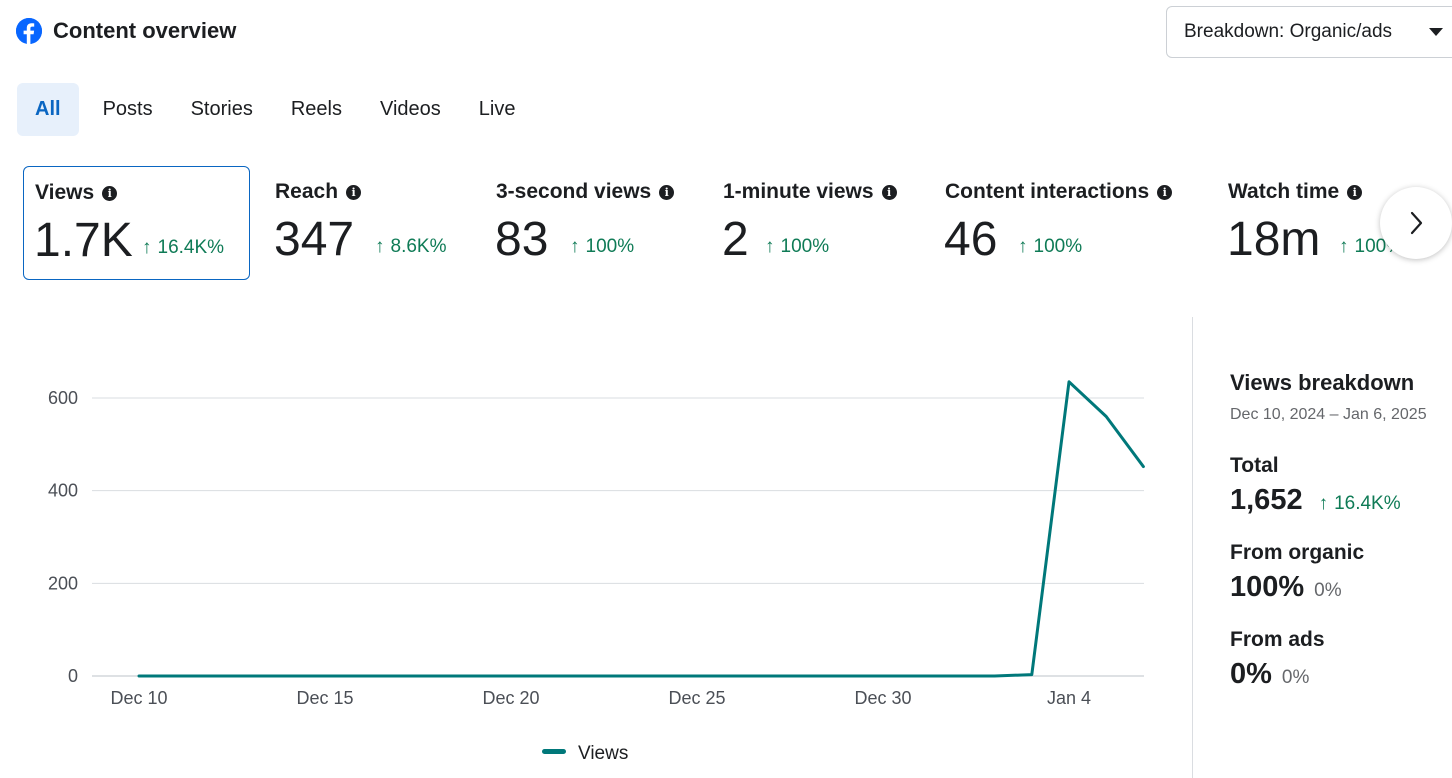  I want to click on metric-change: ↑ 8.6K%, so click(410, 247).